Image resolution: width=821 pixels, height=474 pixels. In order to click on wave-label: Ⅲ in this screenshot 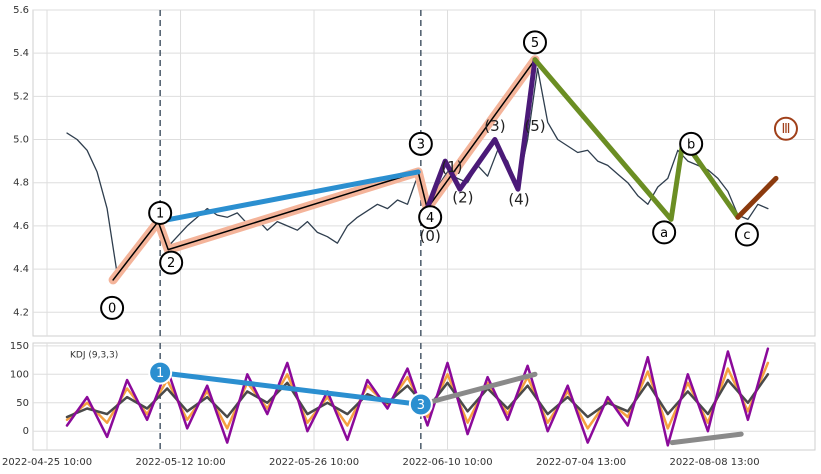, I will do `click(785, 129)`.